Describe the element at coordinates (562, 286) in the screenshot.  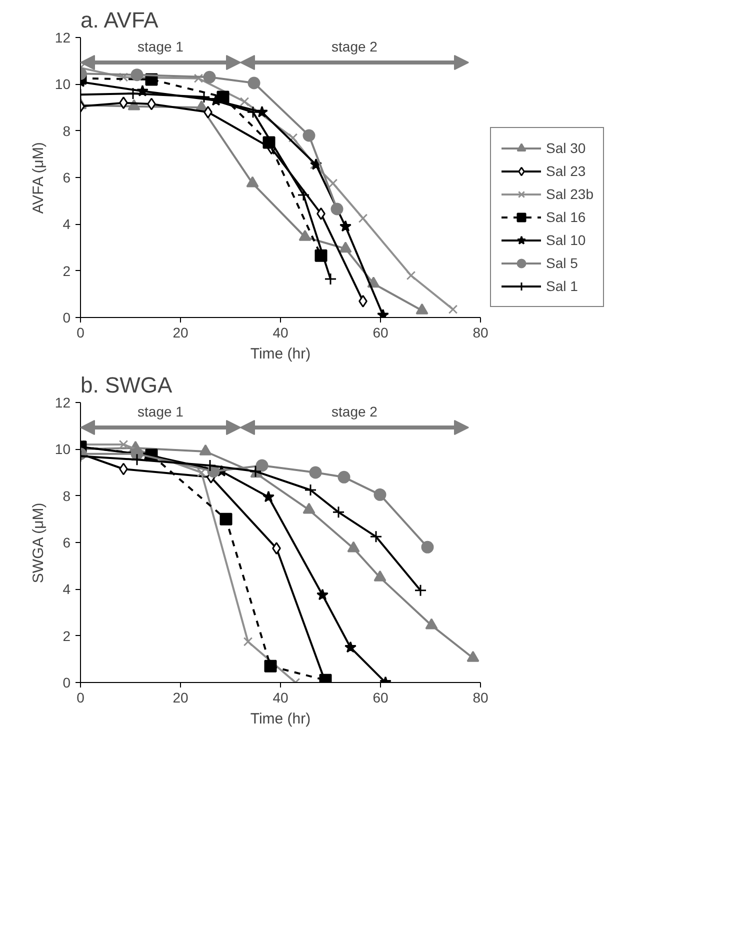
I see `legend-label: Sal 1` at that location.